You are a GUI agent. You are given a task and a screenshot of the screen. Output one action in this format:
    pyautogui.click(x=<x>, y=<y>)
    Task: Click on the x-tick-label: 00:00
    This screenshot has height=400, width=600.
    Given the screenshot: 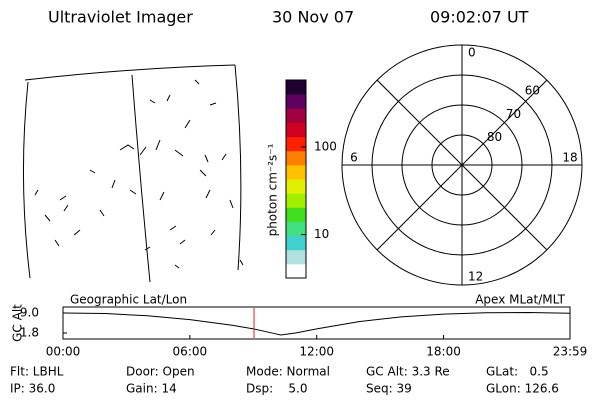 What is the action you would take?
    pyautogui.click(x=63, y=352)
    